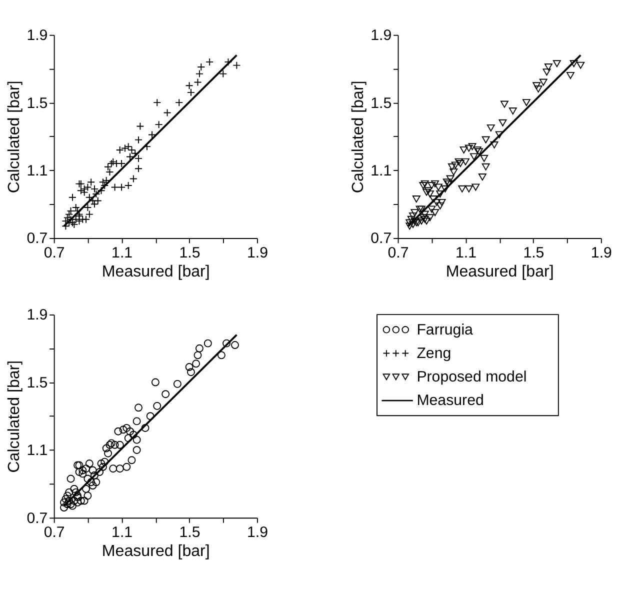 This screenshot has width=617, height=597. I want to click on legend-label: Farrugia, so click(445, 329).